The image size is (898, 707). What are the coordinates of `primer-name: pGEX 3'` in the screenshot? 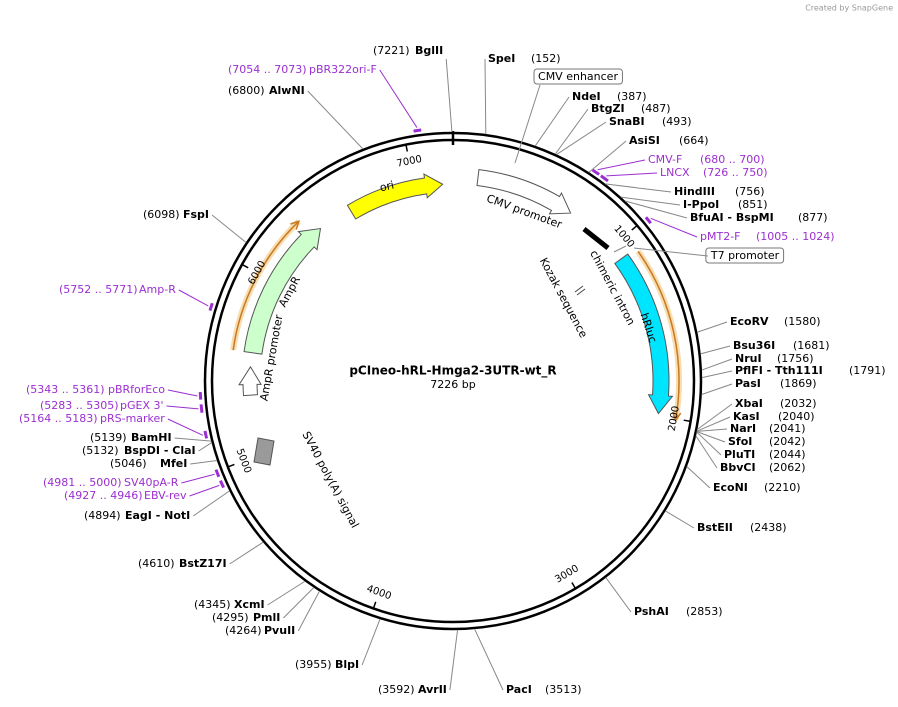 It's located at (142, 405).